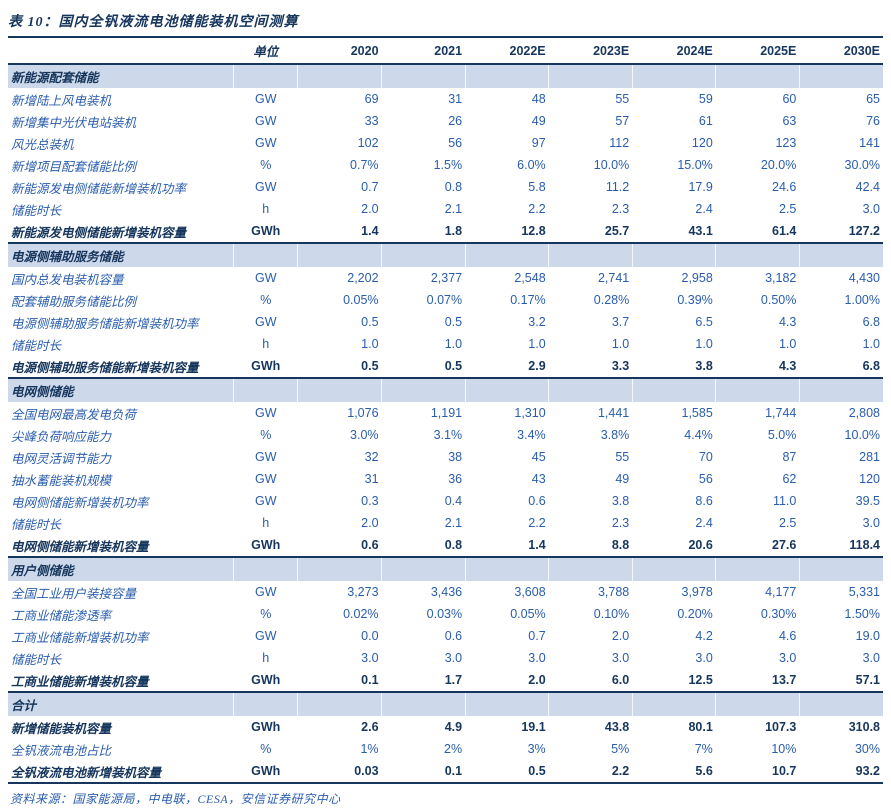 The width and height of the screenshot is (891, 808). Describe the element at coordinates (121, 51) in the screenshot. I see `header-label-spacer` at that location.